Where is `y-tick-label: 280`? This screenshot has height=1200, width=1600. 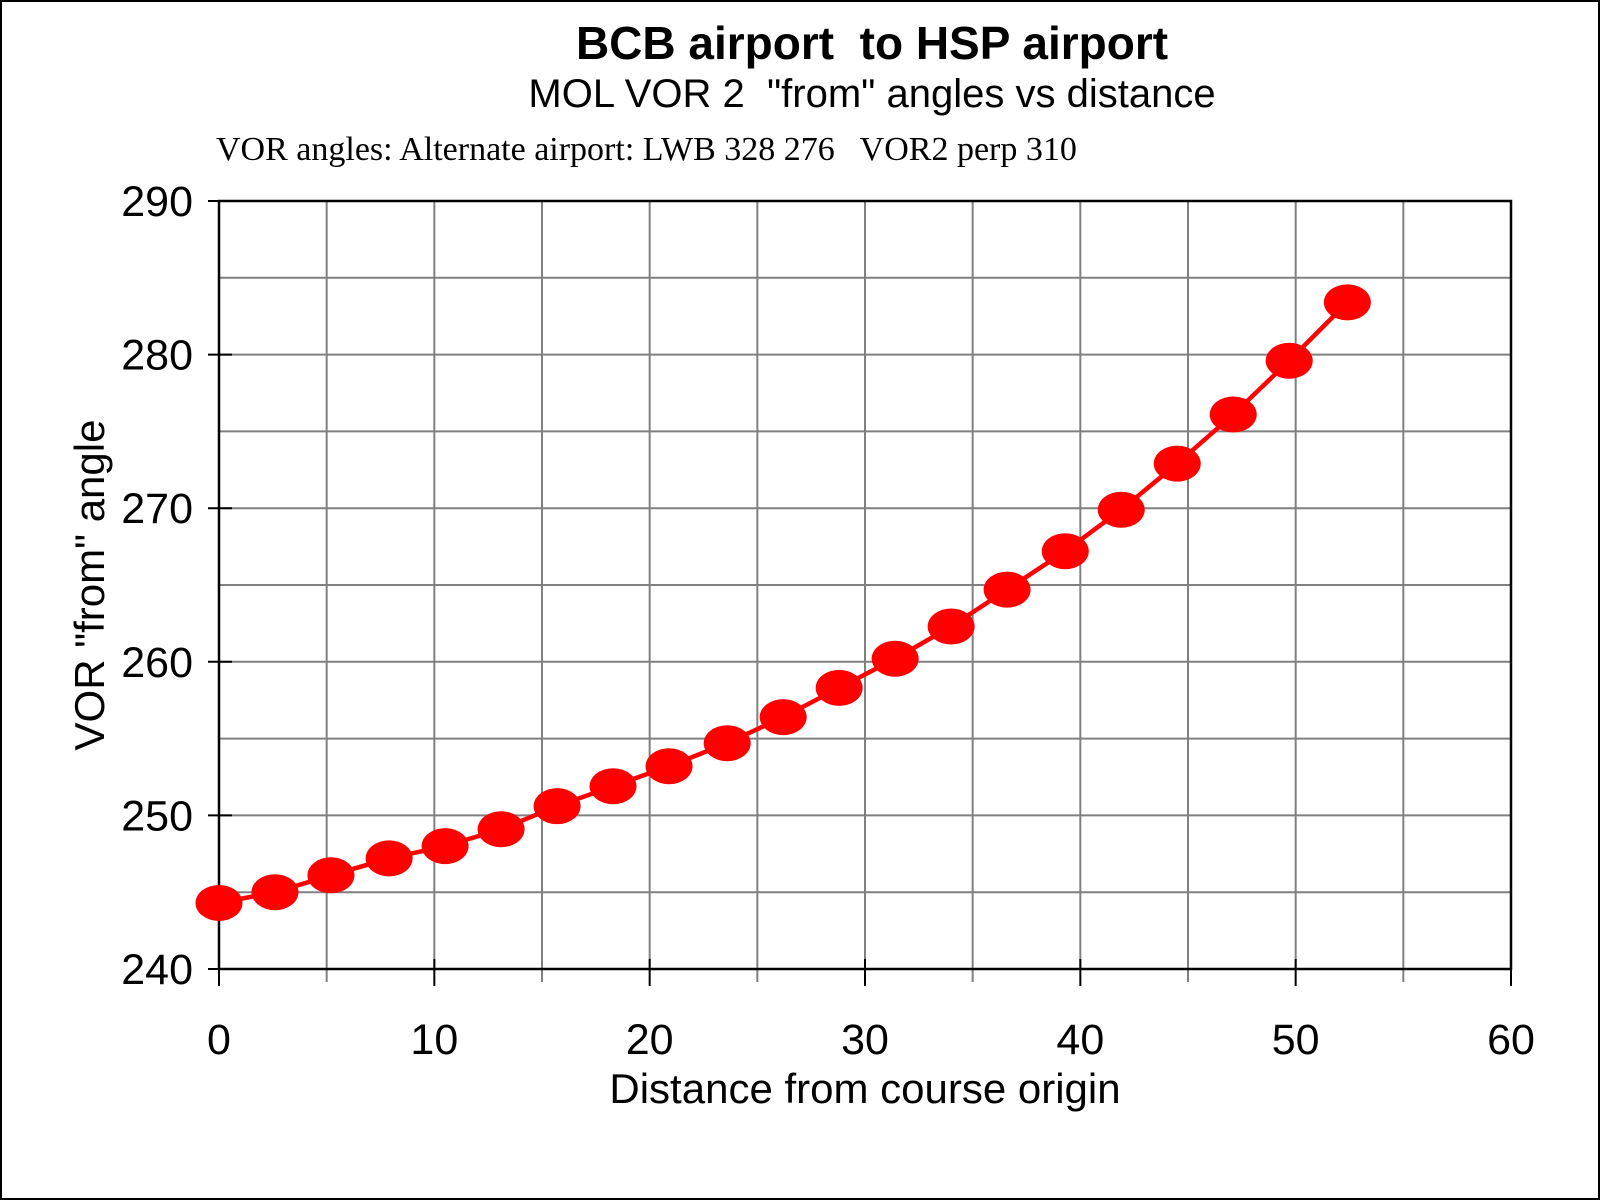
y-tick-label: 280 is located at coordinates (157, 356).